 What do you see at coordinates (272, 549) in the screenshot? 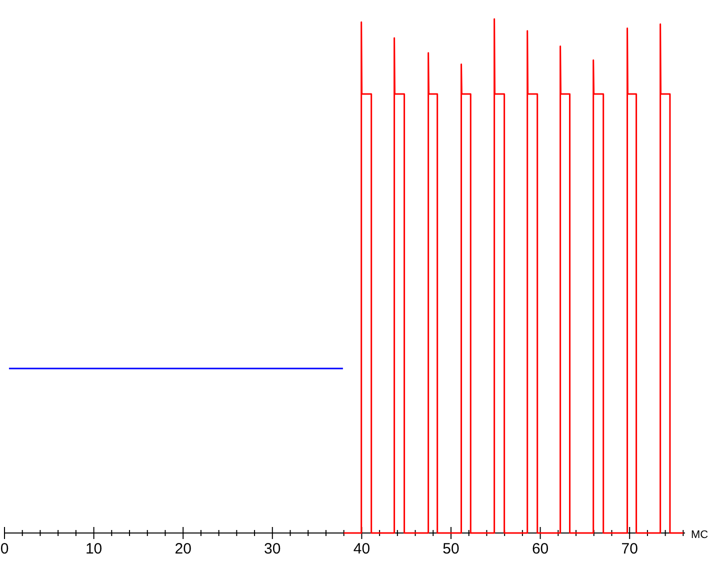
I see `x-tick-label: 30` at bounding box center [272, 549].